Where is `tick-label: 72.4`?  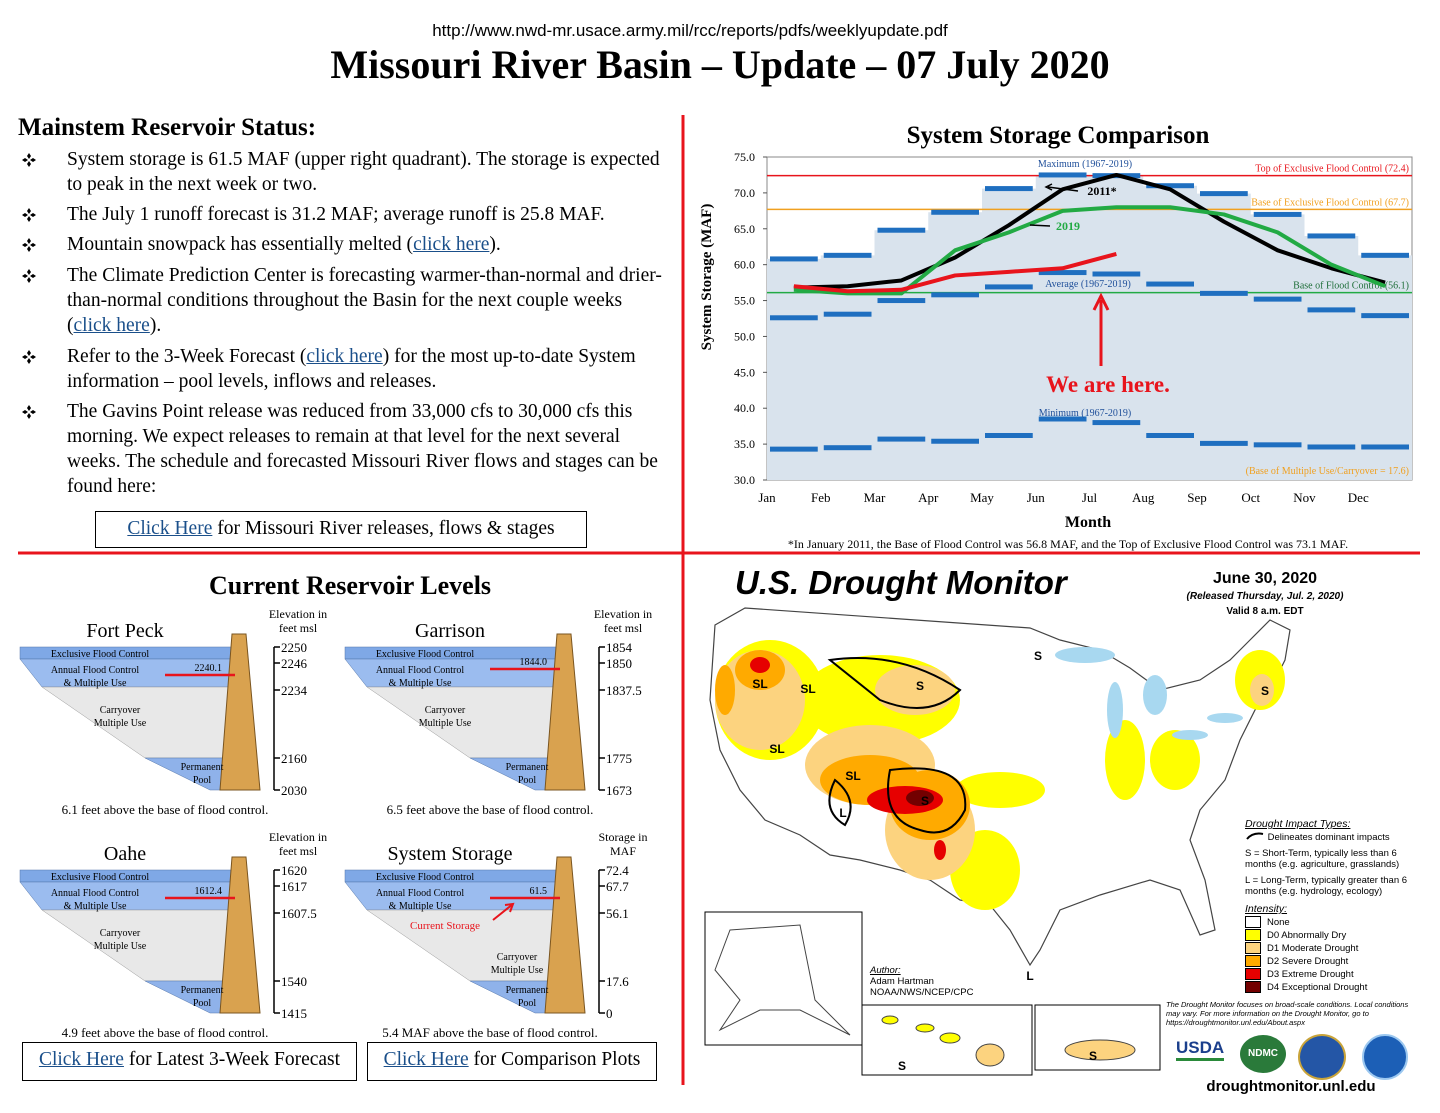 tick-label: 72.4 is located at coordinates (617, 870).